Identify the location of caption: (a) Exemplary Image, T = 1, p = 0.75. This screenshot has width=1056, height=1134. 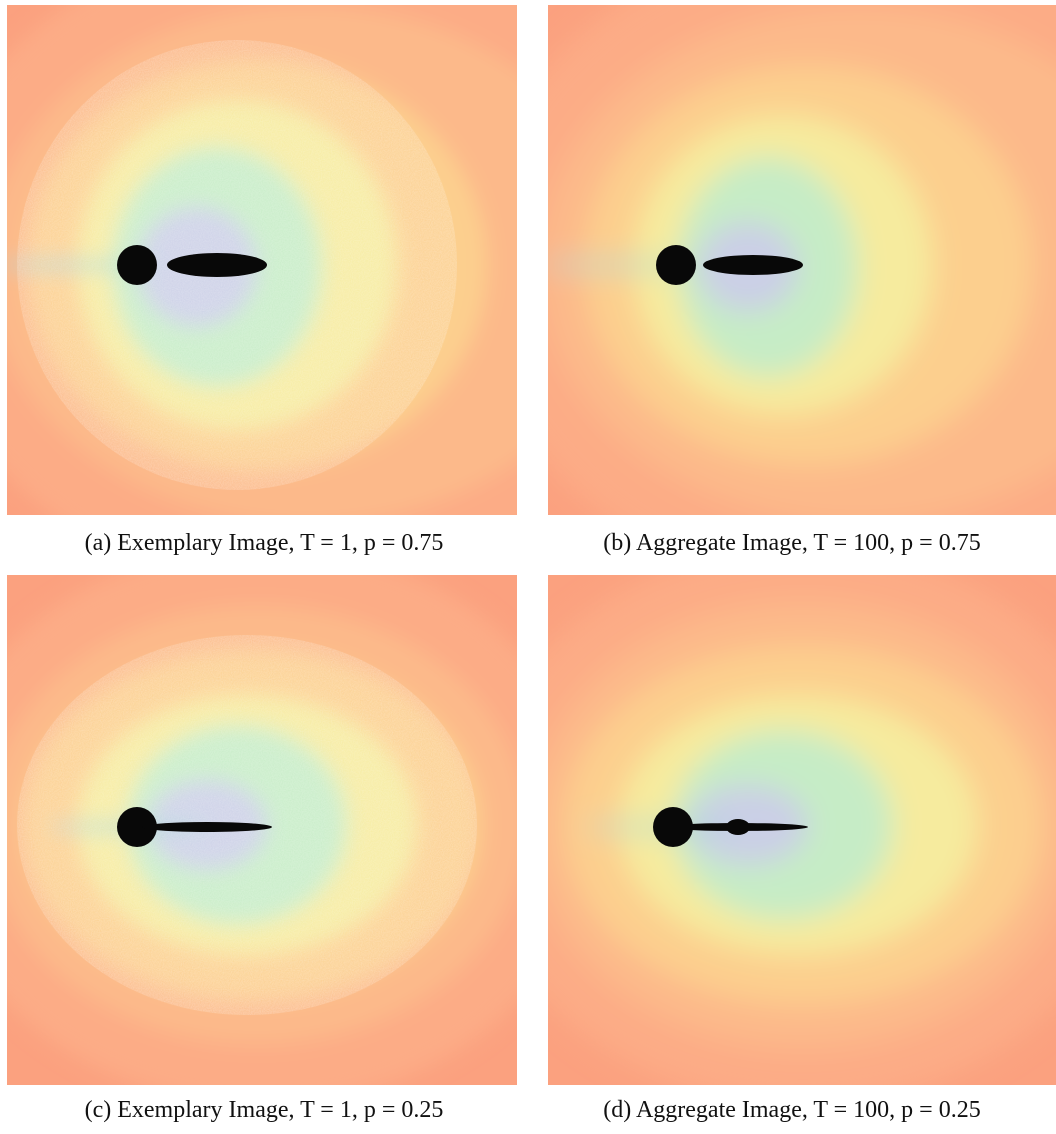
(264, 543).